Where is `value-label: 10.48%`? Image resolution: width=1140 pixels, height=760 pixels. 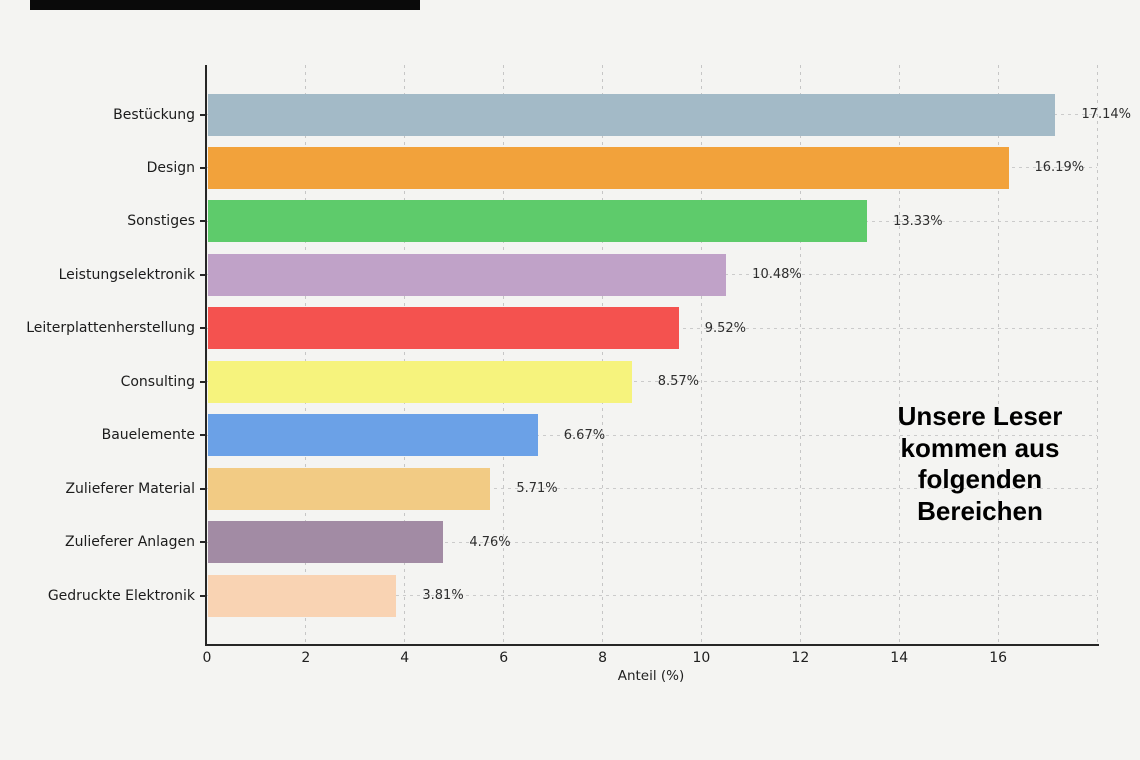
value-label: 10.48% is located at coordinates (777, 275).